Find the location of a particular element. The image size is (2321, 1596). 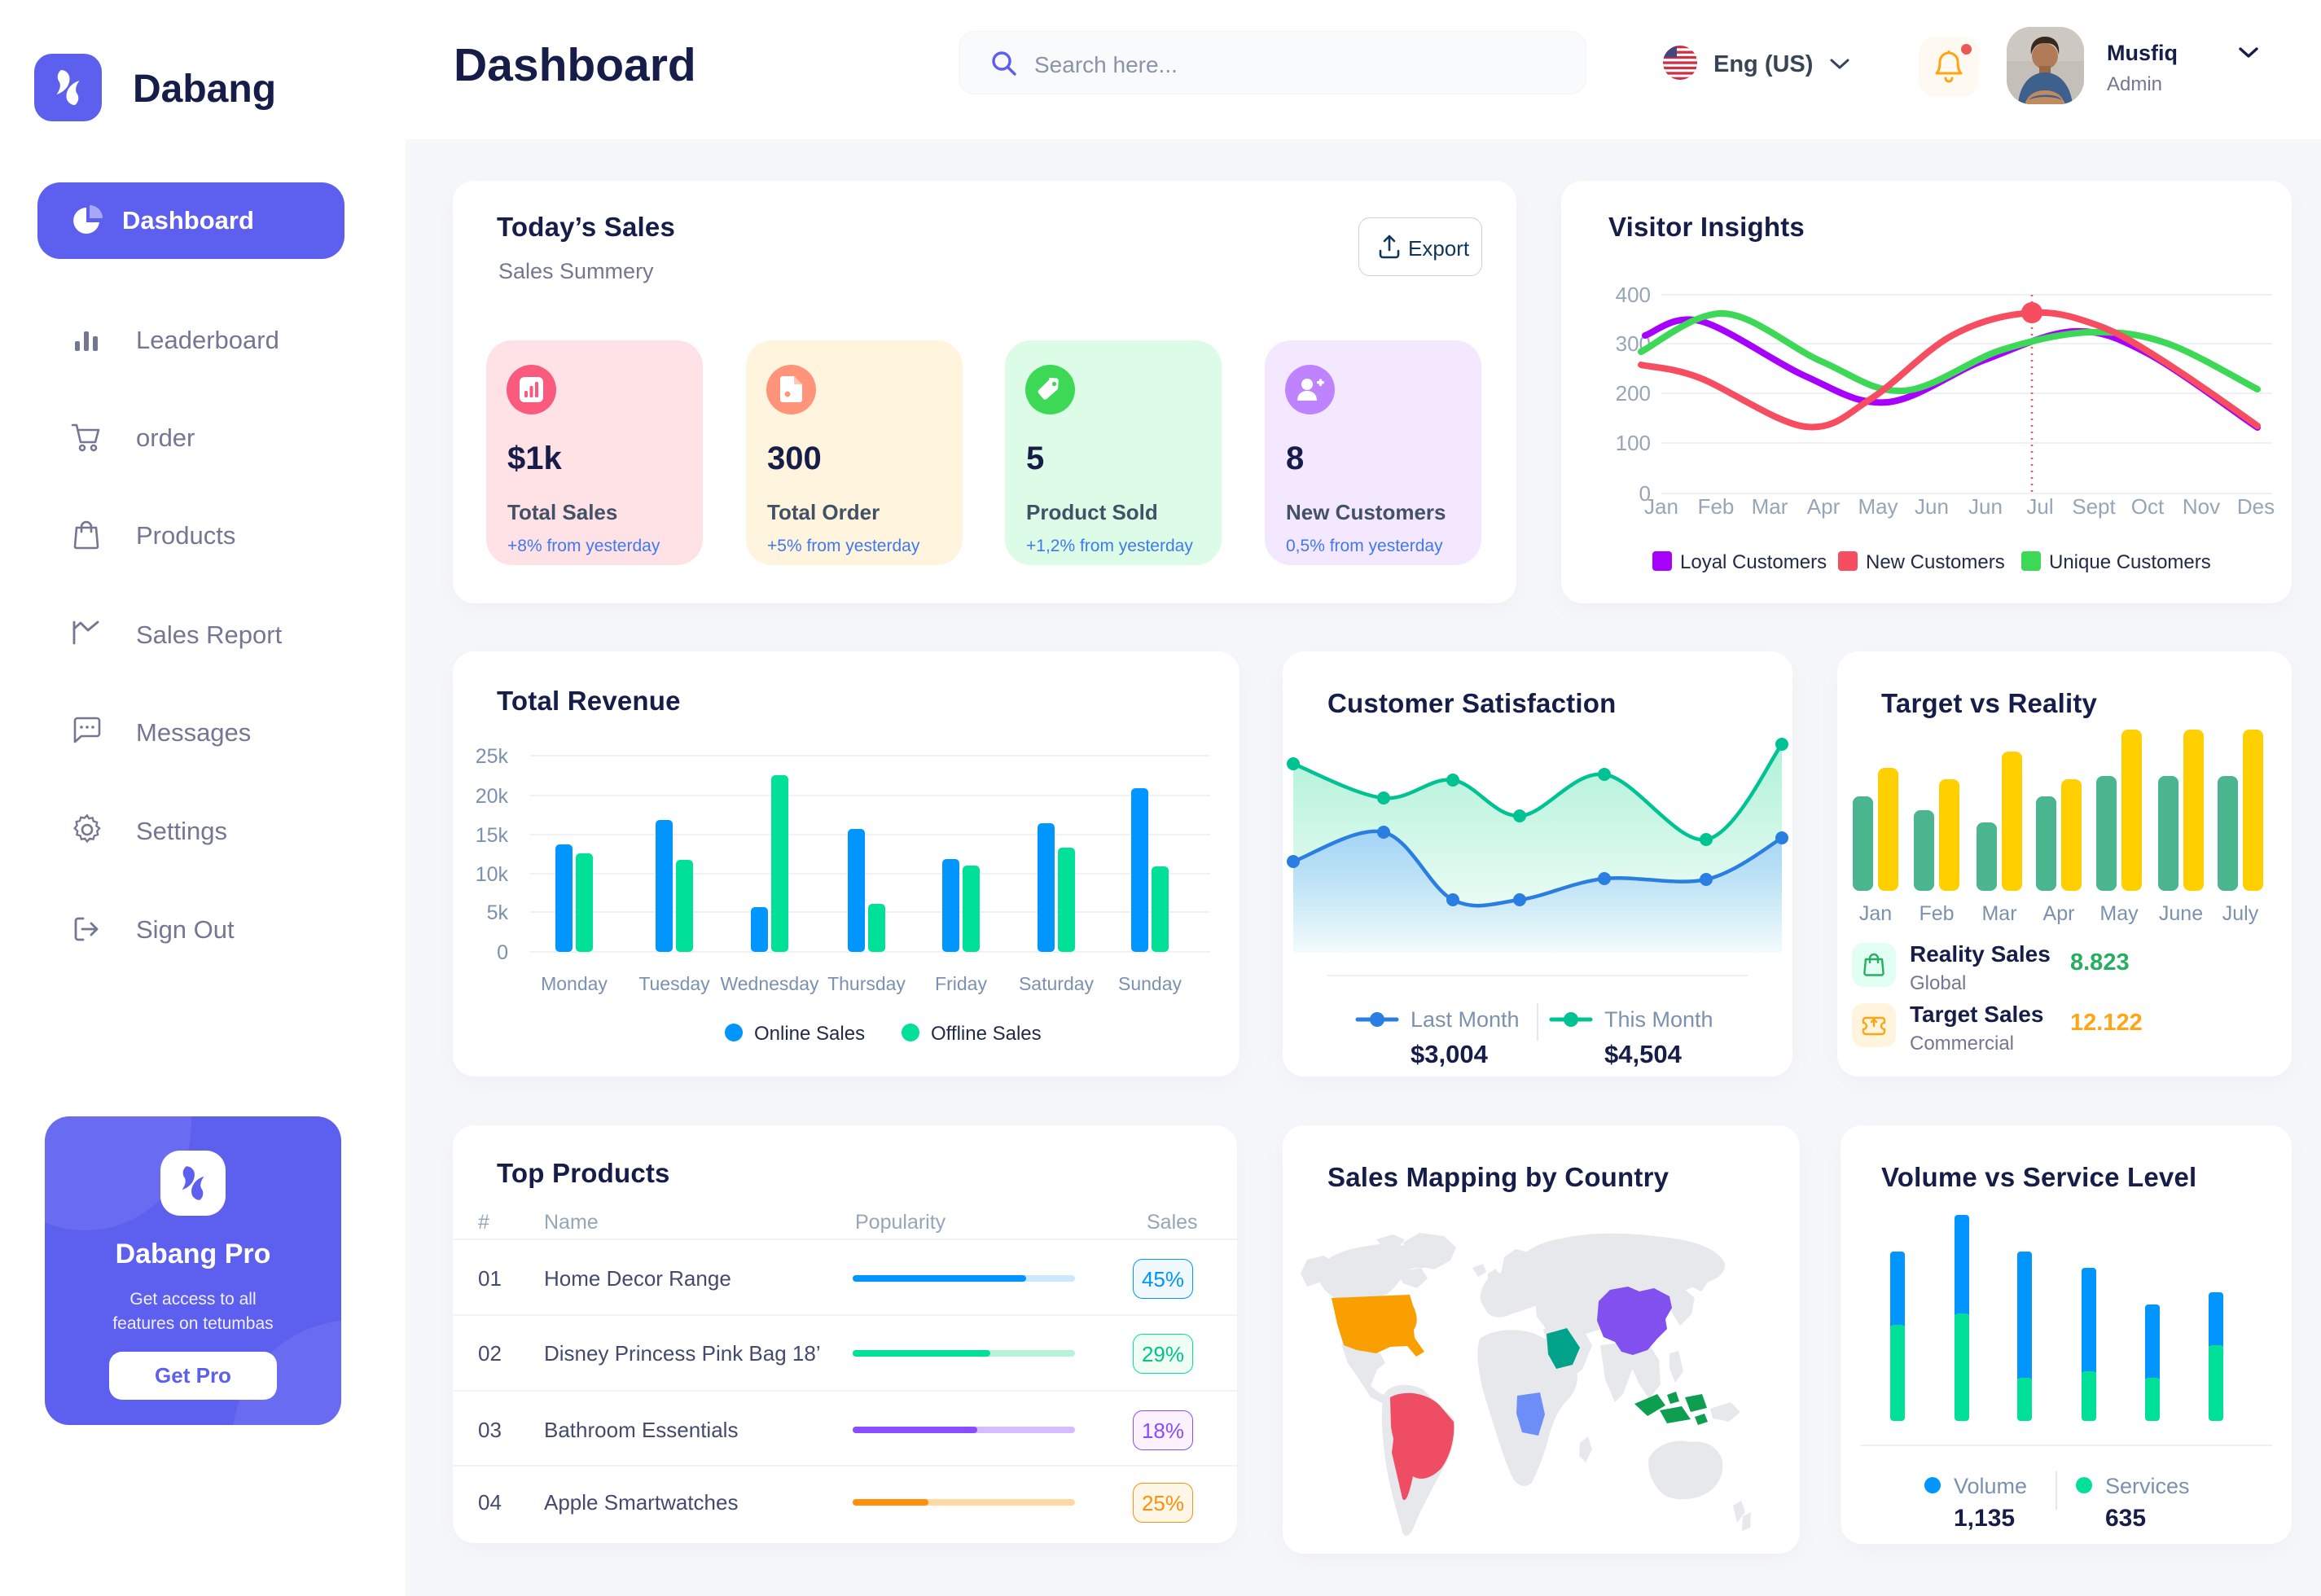

svg-text: 100 is located at coordinates (1633, 443).